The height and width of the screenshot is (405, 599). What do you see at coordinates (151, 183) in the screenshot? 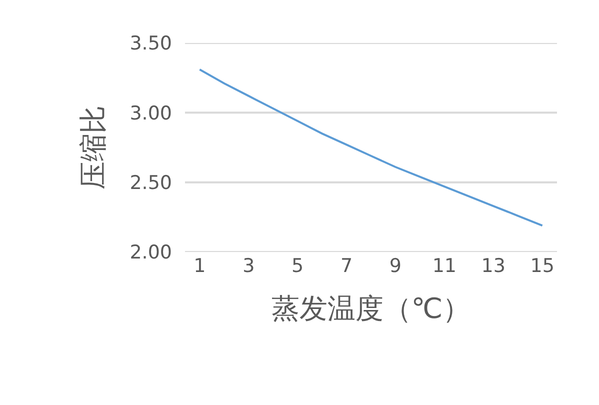
I see `y-tick-label: 2.50` at bounding box center [151, 183].